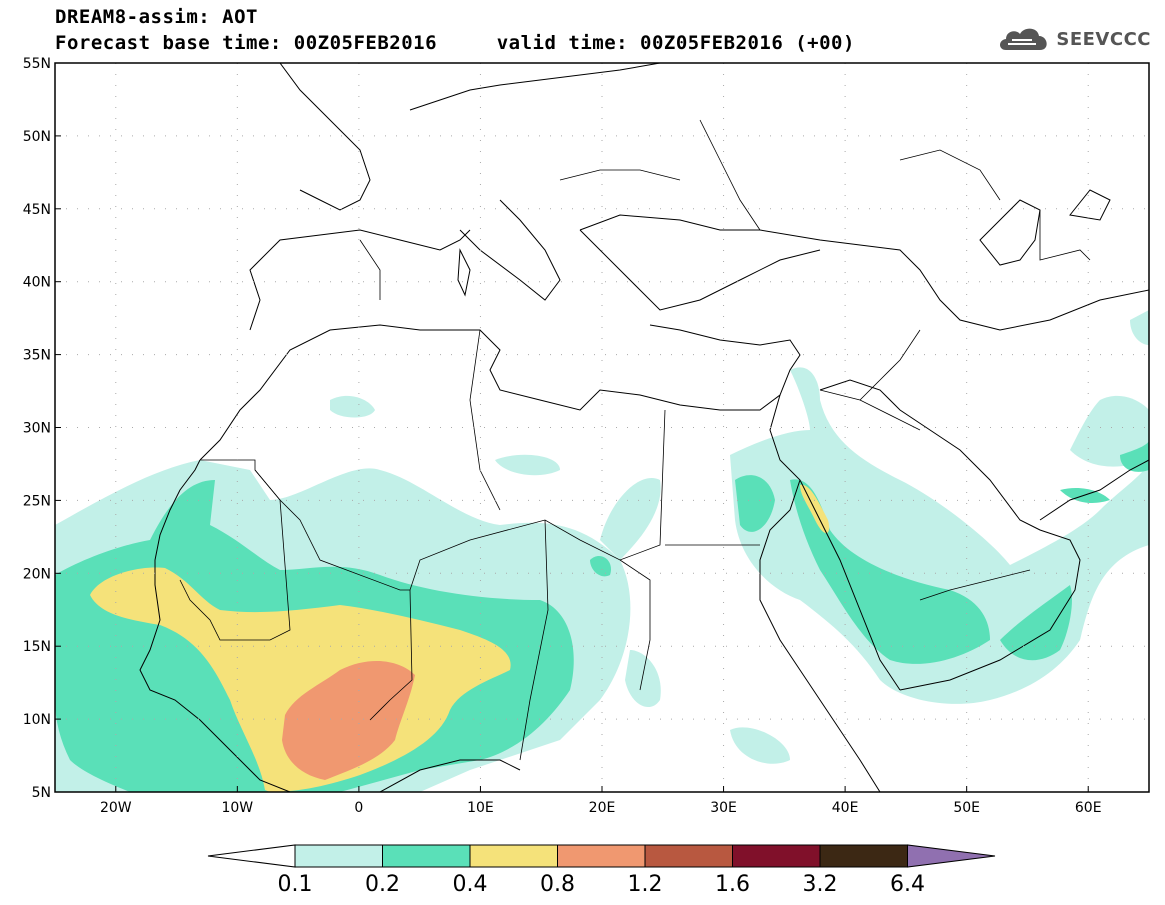 The width and height of the screenshot is (1165, 905). I want to click on latitude-axis: 5N 10N 15N 20N 25N 30N 35N 40N 45N 50N 55N, so click(42, 428).